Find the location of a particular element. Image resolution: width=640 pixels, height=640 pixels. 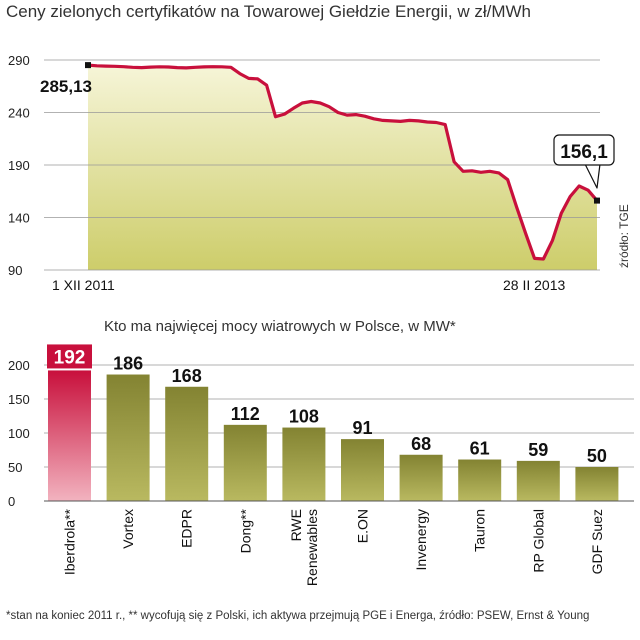

bar-category-label: Tauron is located at coordinates (480, 530).